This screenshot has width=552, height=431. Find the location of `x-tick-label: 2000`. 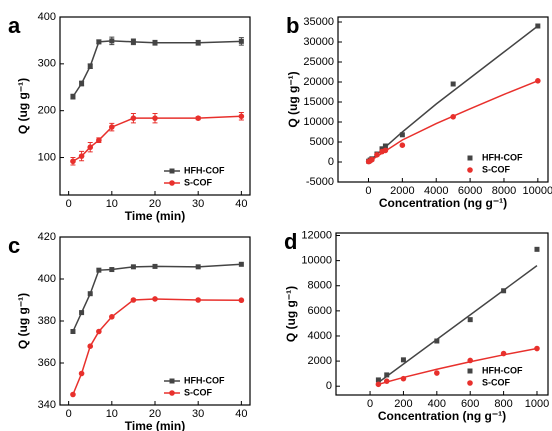

x-tick-label: 2000 is located at coordinates (402, 191).